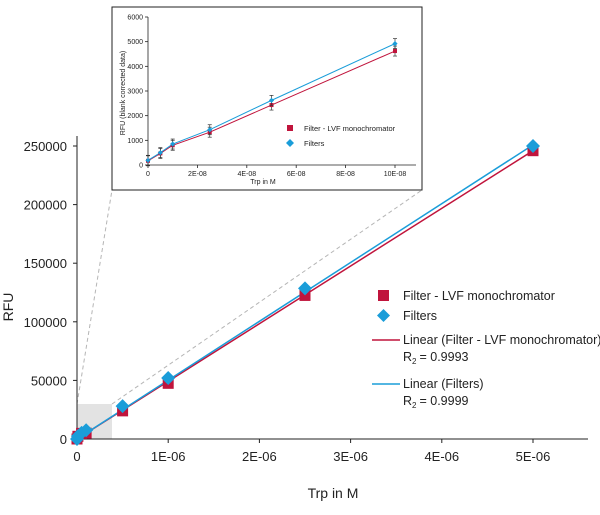  Describe the element at coordinates (197, 174) in the screenshot. I see `inset-x-tick-label: 2E-08` at that location.